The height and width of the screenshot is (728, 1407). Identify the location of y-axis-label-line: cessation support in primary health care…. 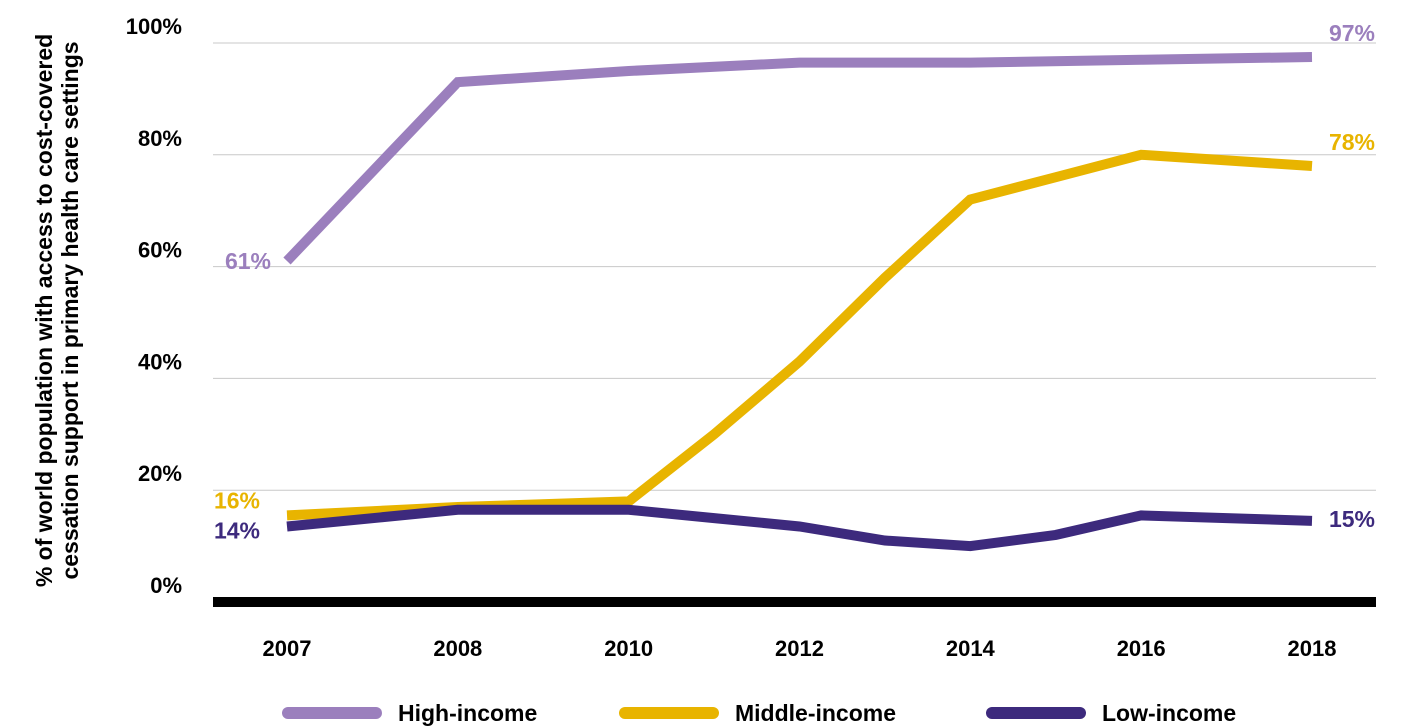
(70, 310).